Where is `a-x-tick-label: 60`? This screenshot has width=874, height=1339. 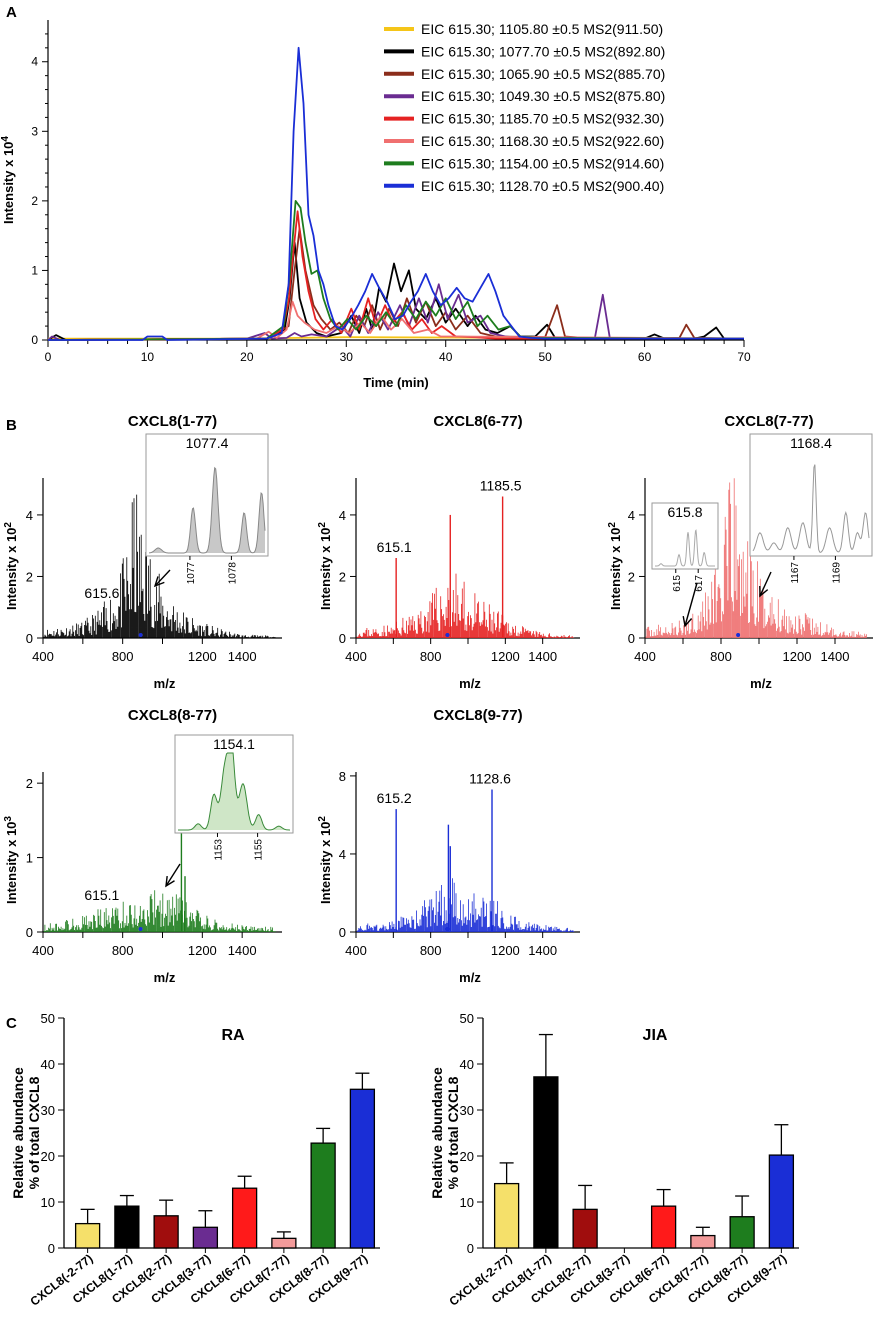 a-x-tick-label: 60 is located at coordinates (645, 357).